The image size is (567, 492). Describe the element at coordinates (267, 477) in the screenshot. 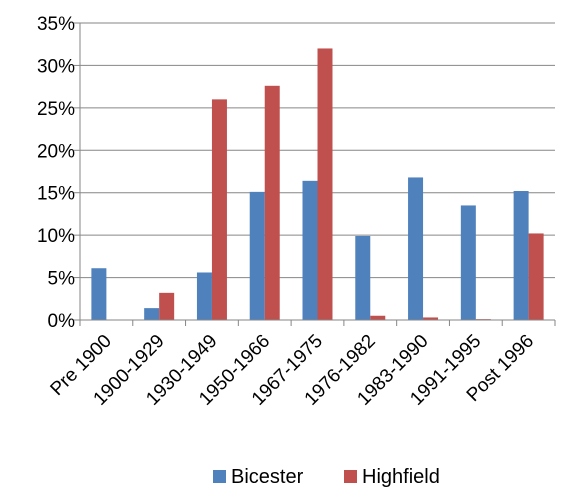

I see `legend-label-bicester: Bicester` at that location.